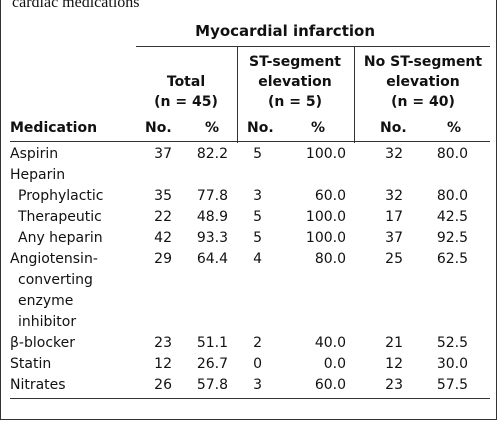  I want to click on table-row: Statin 12 26.7 0 0.0 12 30.0, so click(248, 365).